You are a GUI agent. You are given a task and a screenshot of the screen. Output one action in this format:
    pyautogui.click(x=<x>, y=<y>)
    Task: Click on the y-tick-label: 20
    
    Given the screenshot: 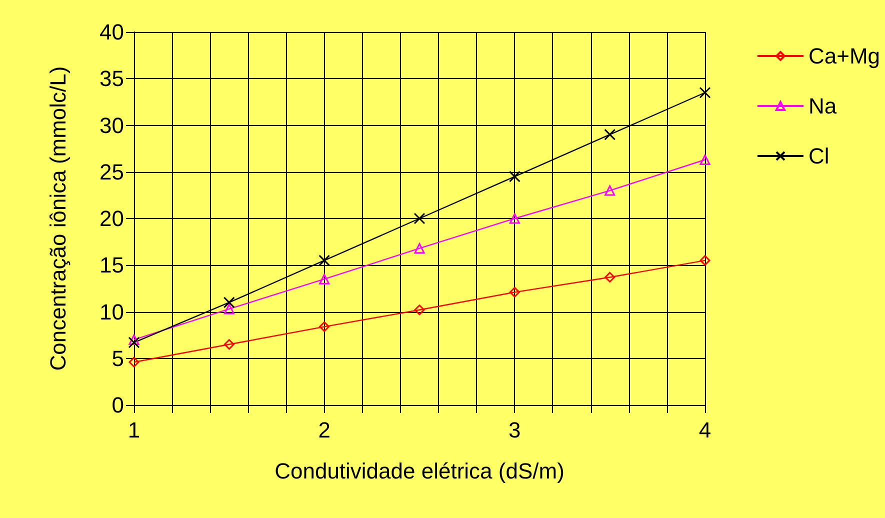 What is the action you would take?
    pyautogui.click(x=112, y=218)
    